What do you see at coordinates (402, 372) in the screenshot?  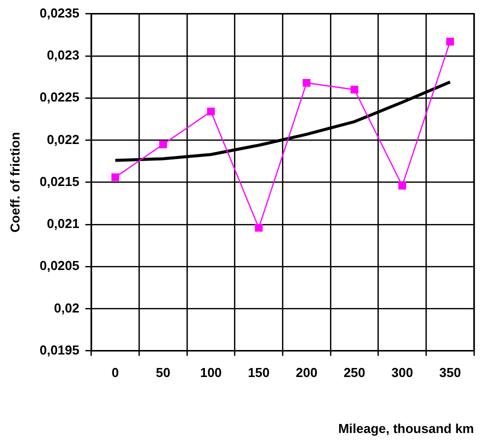 I see `x-tick-label: 300` at bounding box center [402, 372].